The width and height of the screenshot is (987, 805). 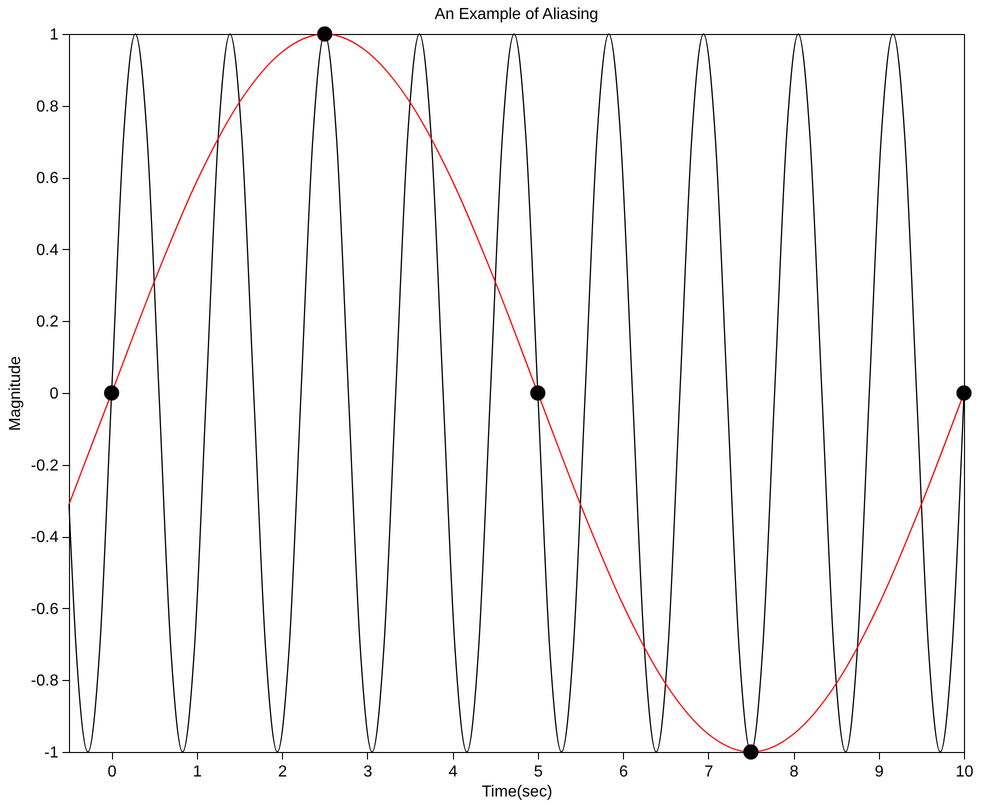 What do you see at coordinates (15, 393) in the screenshot?
I see `y-axis-title: Magnitude` at bounding box center [15, 393].